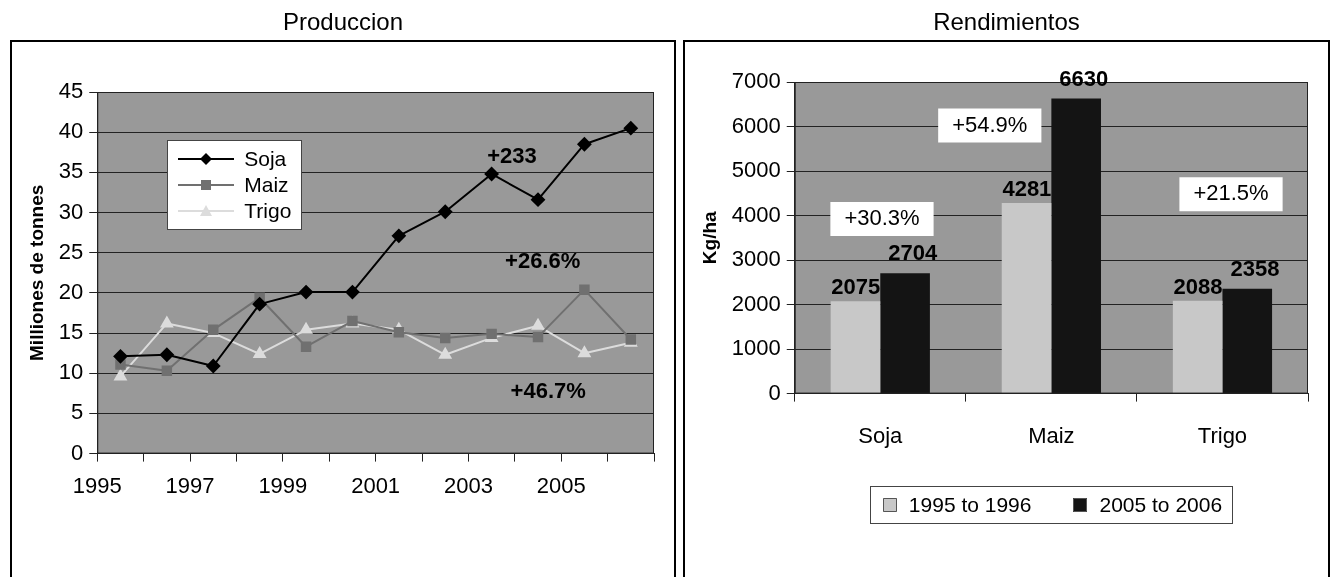 Image resolution: width=1340 pixels, height=577 pixels. I want to click on x-tick-label: 2001, so click(376, 485).